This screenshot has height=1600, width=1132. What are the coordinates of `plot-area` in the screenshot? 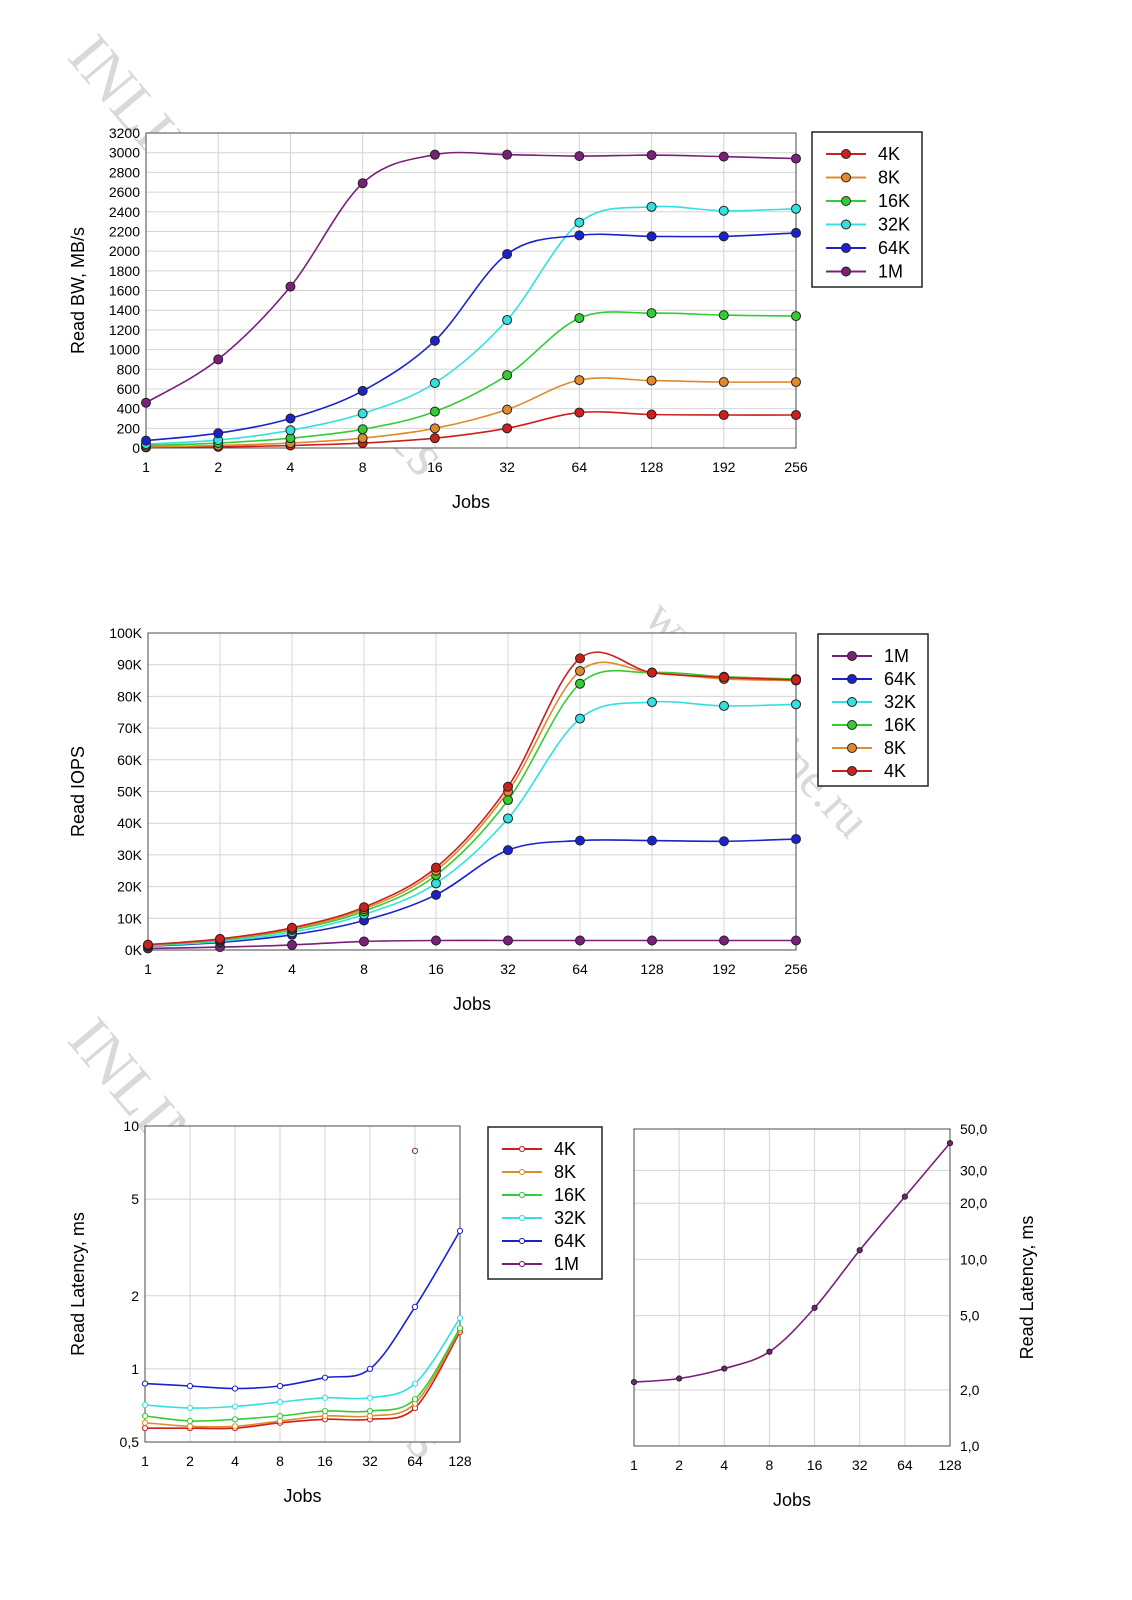 It's located at (302, 1284).